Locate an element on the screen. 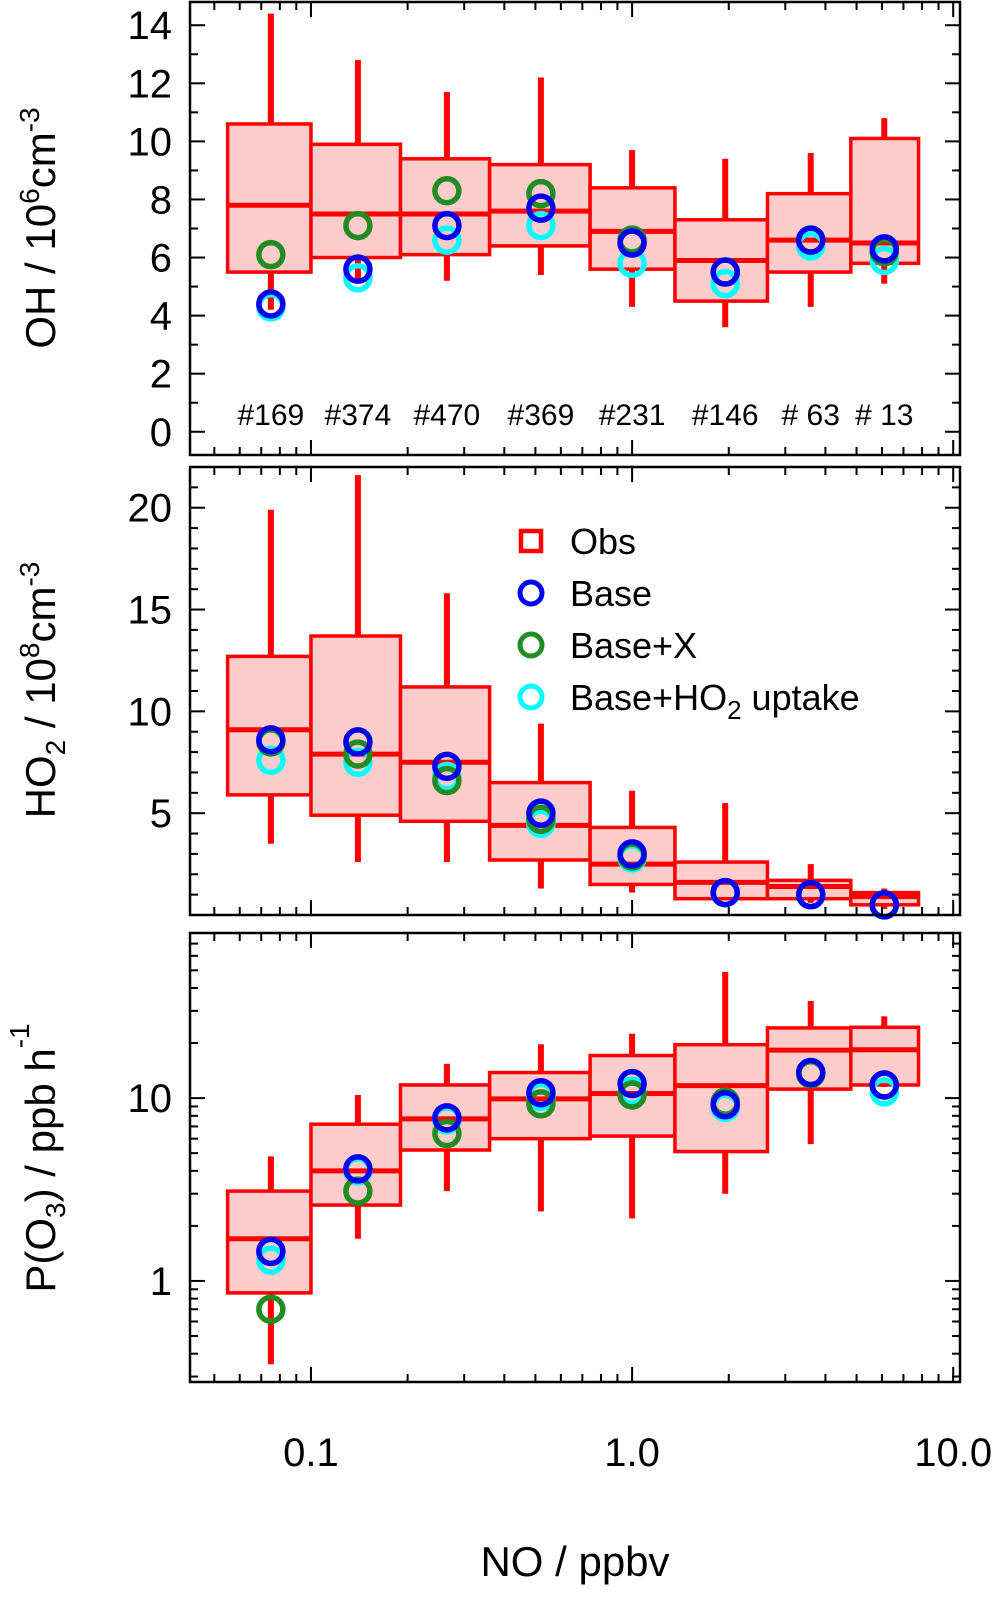 This screenshot has width=1004, height=1604. po3-y-tick-label: 1 is located at coordinates (161, 1282).